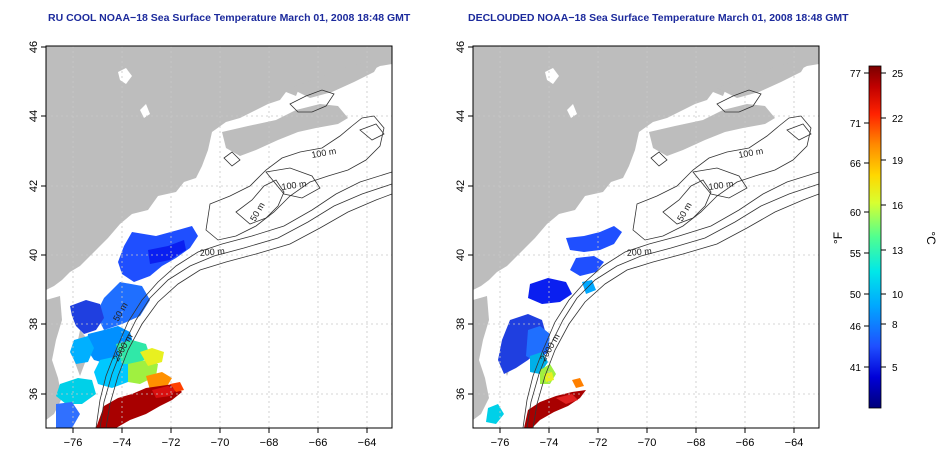 This screenshot has width=950, height=475. I want to click on f-tick-label: 50, so click(856, 295).